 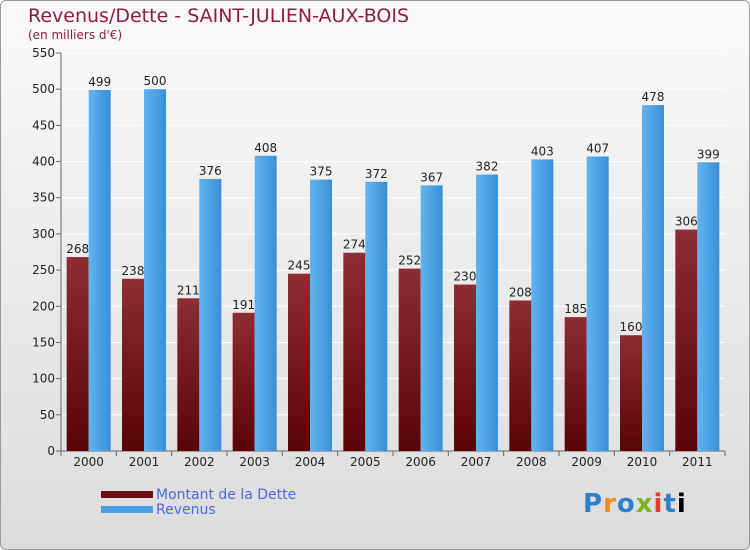 What do you see at coordinates (43, 306) in the screenshot?
I see `y-tick-label: 200` at bounding box center [43, 306].